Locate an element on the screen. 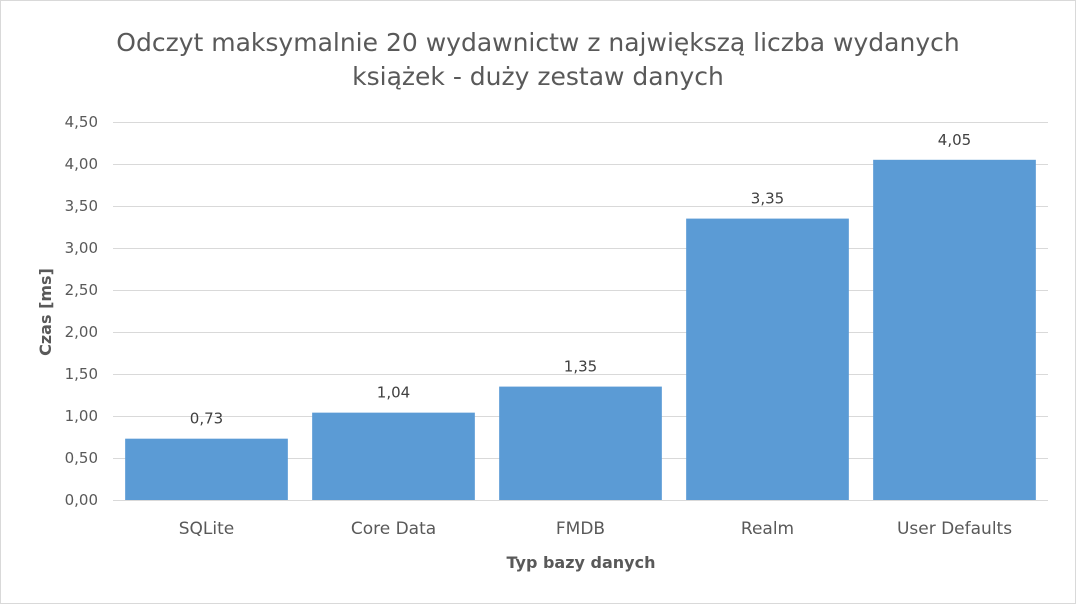  x-axis-title: Typ bazy danych is located at coordinates (581, 562).